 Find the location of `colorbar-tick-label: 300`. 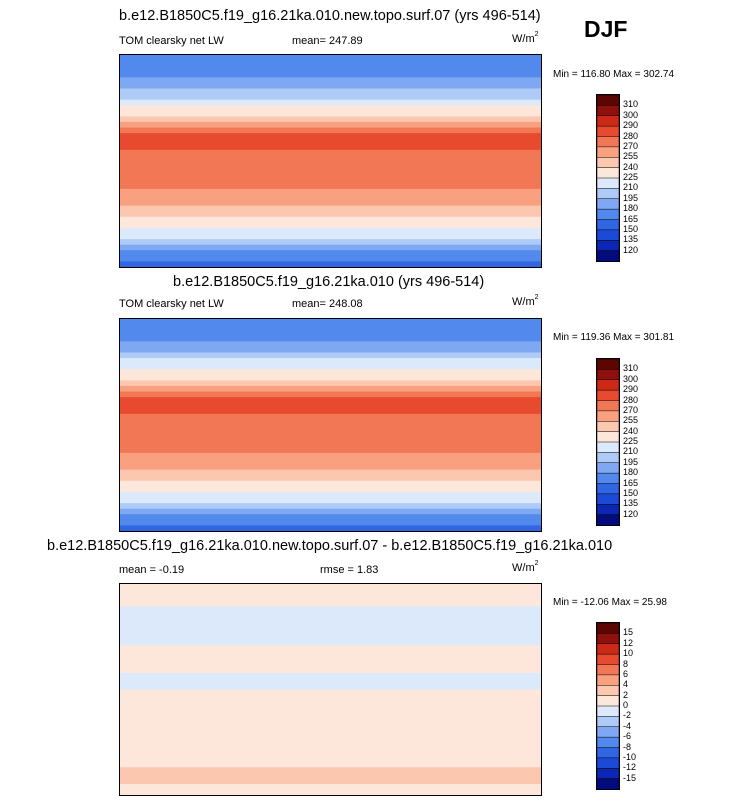

colorbar-tick-label: 300 is located at coordinates (631, 378).